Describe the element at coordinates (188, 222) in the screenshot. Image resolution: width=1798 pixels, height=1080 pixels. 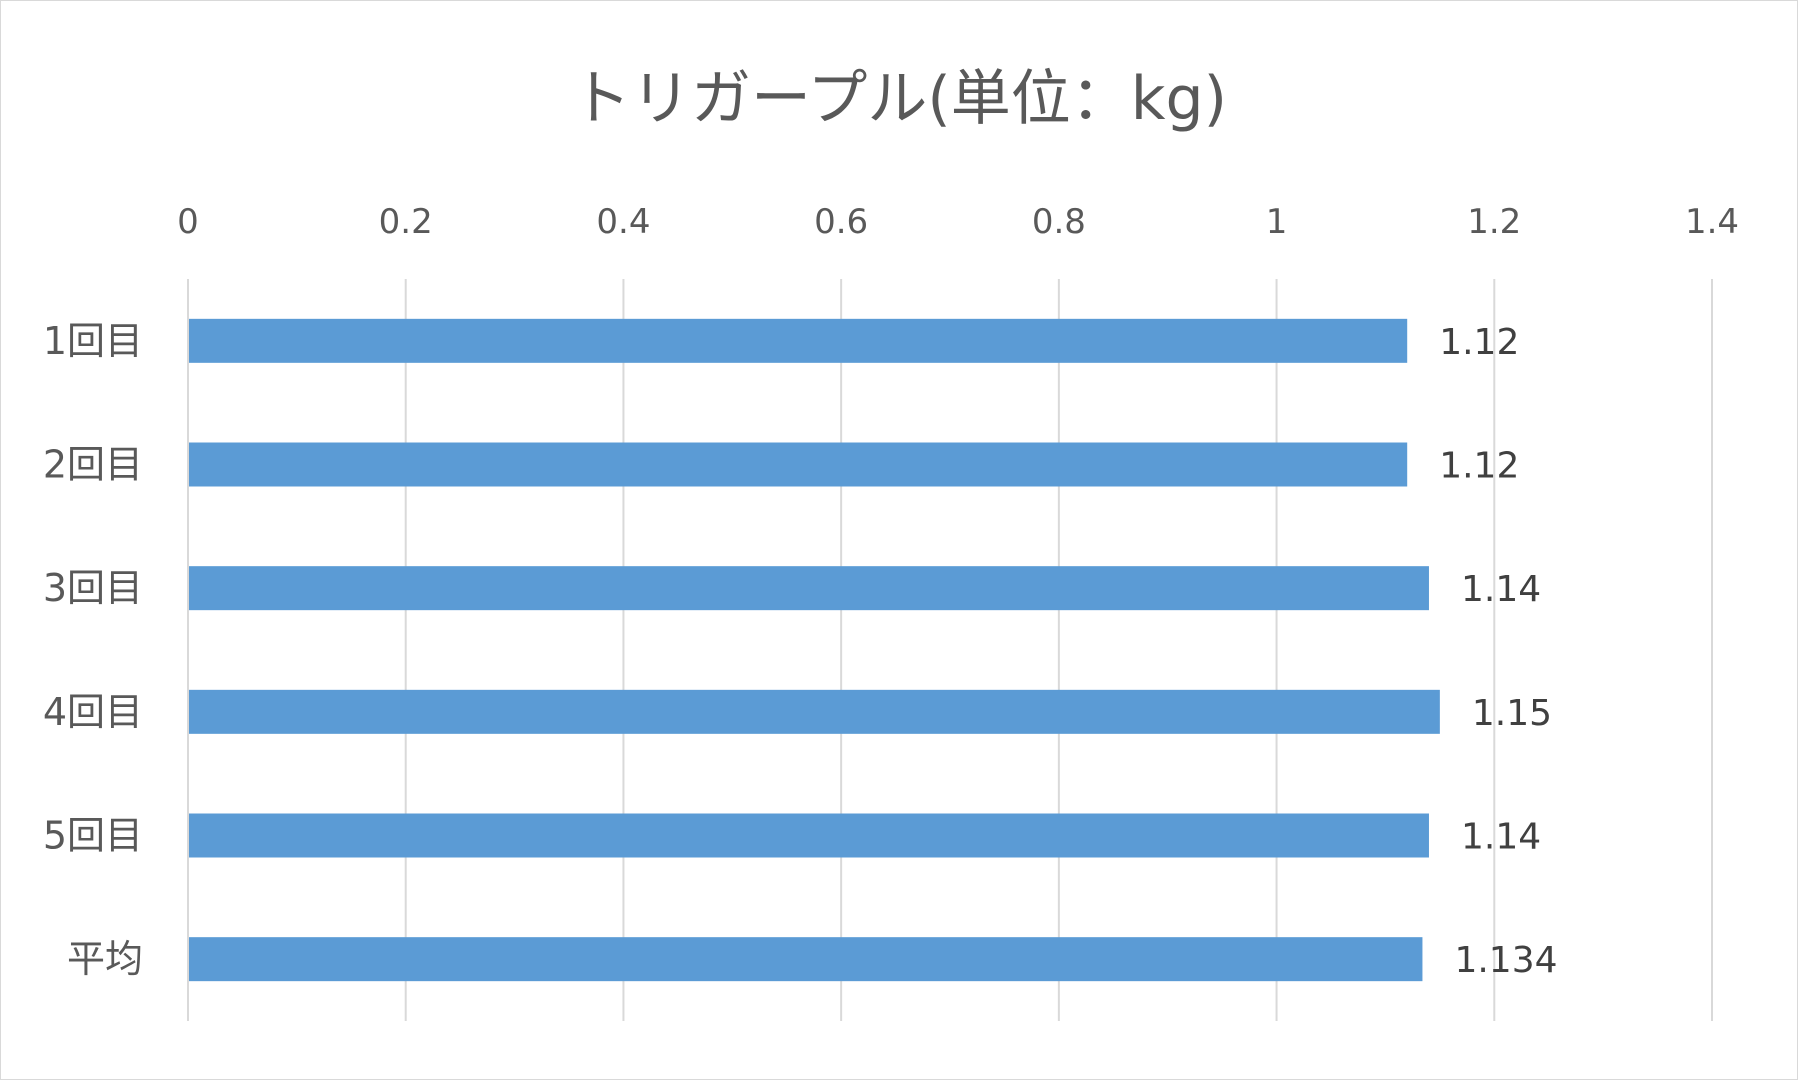
I see `x-tick-label: 0` at that location.